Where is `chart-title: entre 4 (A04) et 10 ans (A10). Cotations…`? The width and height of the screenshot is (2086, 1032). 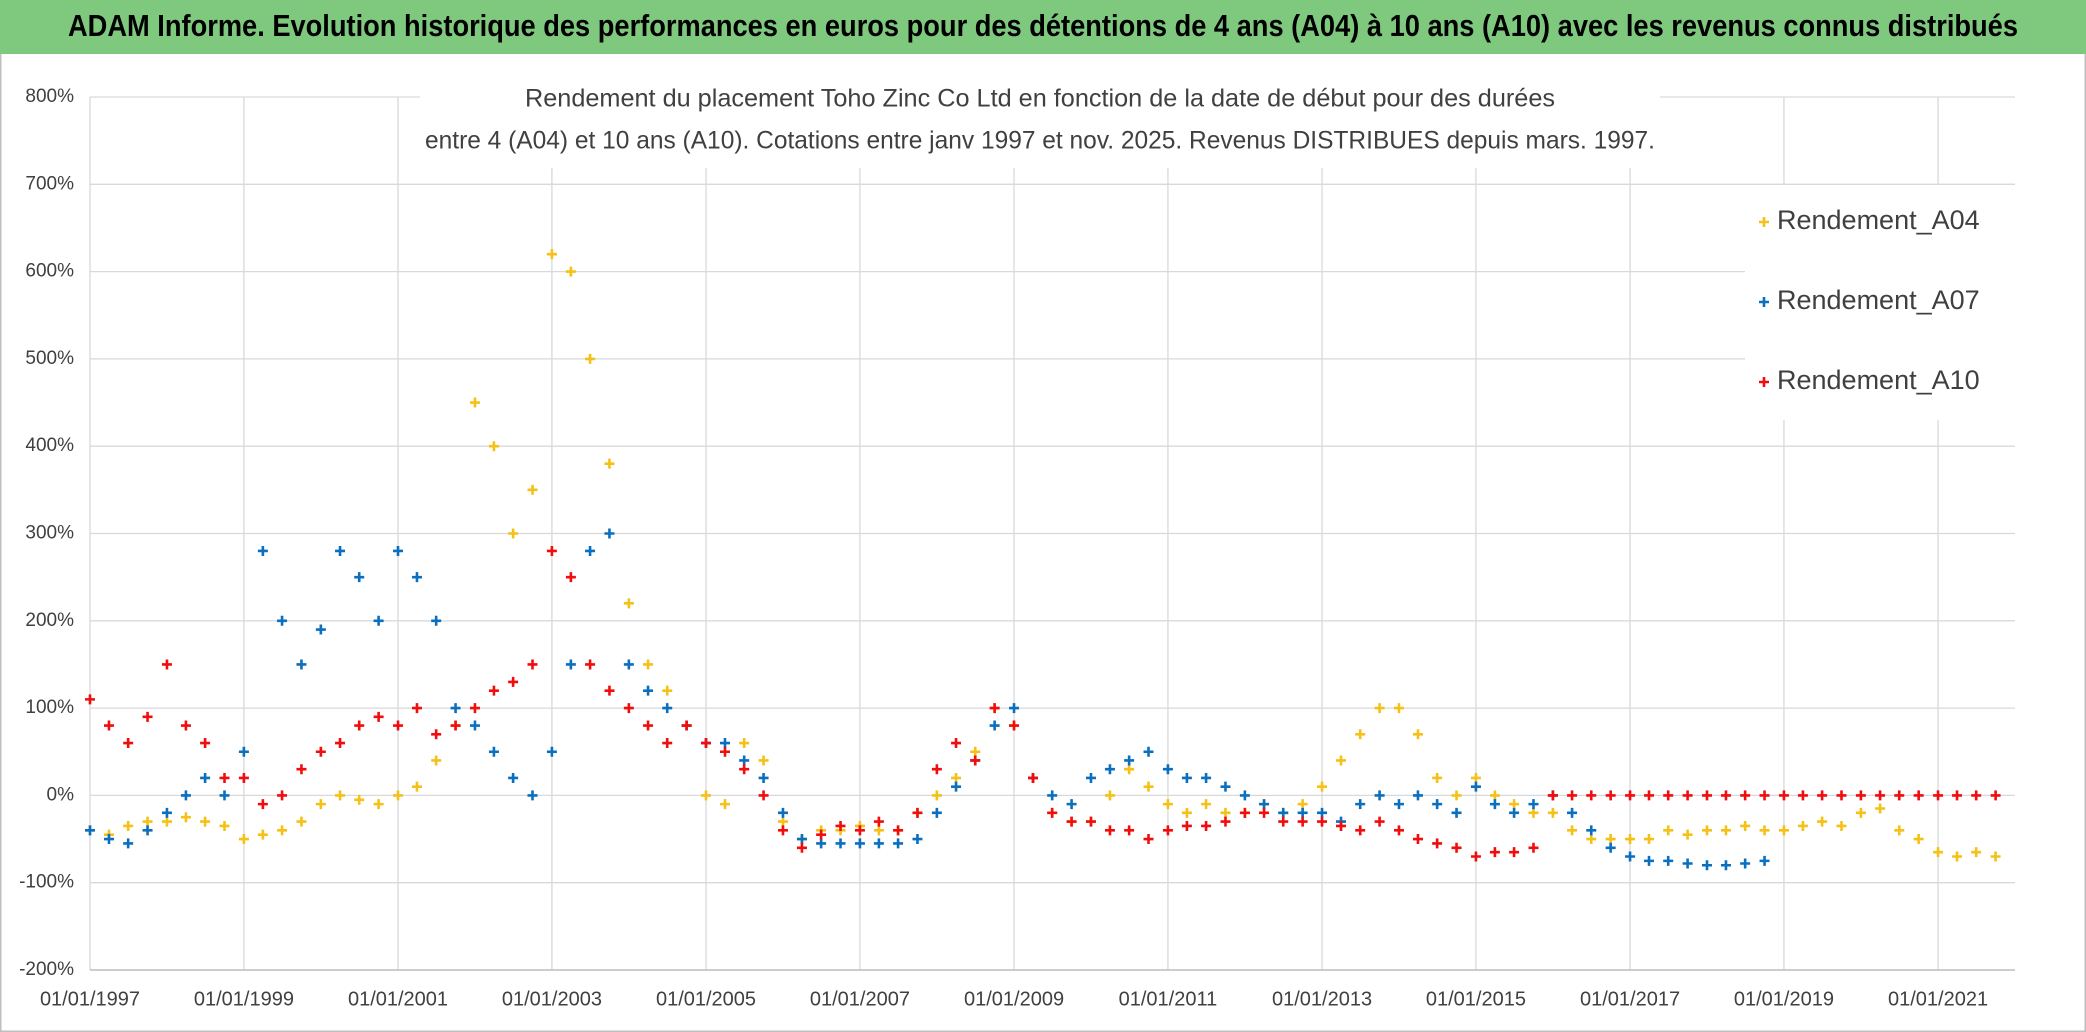 chart-title: entre 4 (A04) et 10 ans (A10). Cotations… is located at coordinates (1040, 141).